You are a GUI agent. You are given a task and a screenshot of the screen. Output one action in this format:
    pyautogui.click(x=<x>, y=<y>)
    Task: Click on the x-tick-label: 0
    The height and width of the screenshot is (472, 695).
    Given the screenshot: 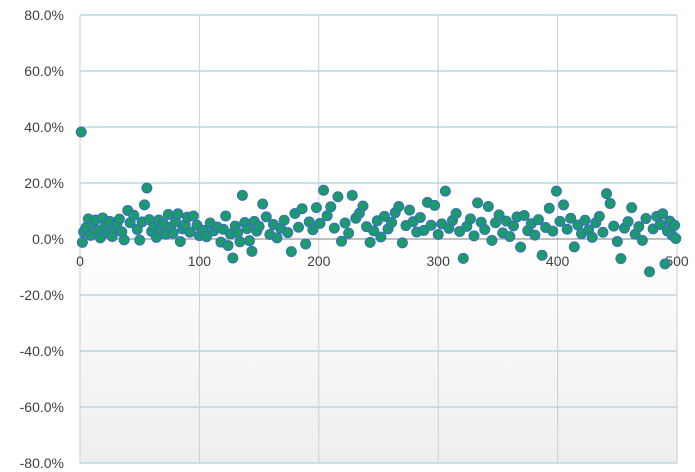 What is the action you would take?
    pyautogui.click(x=80, y=261)
    